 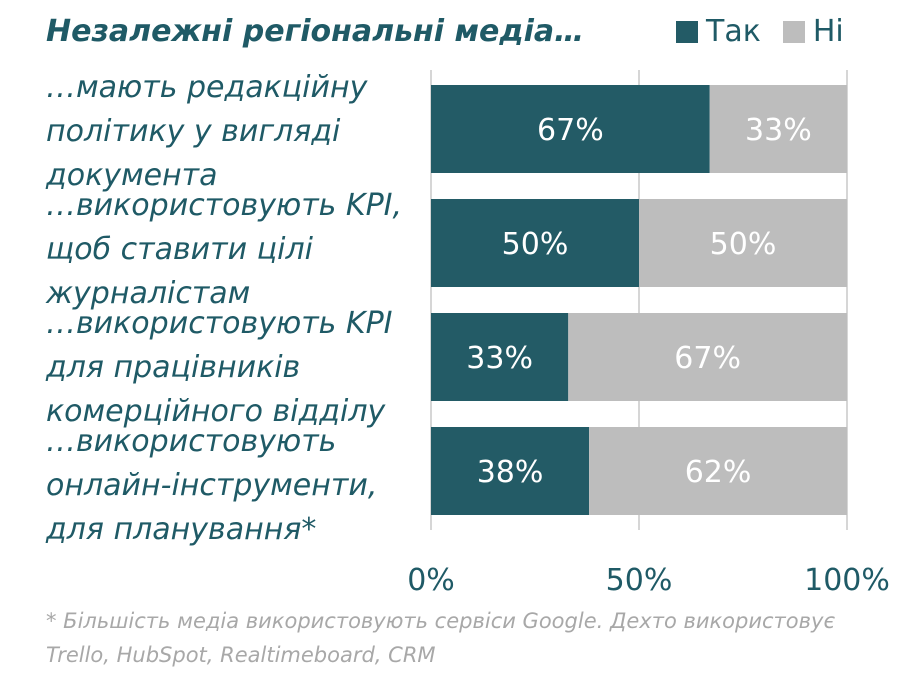 I want to click on data-label-no-1: 33%, so click(x=778, y=130).